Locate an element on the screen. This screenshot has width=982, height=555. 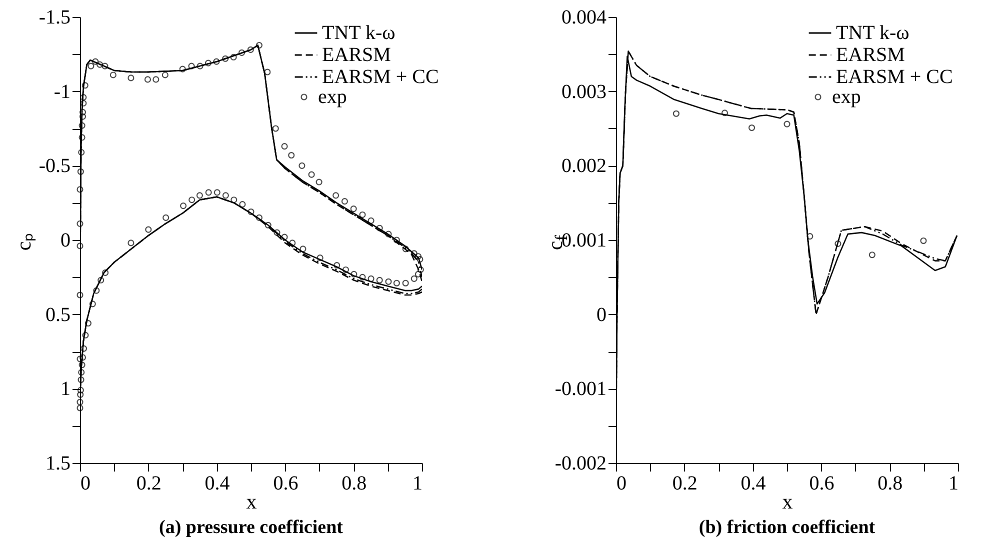
y-tick-label: 0.5 is located at coordinates (58, 315).